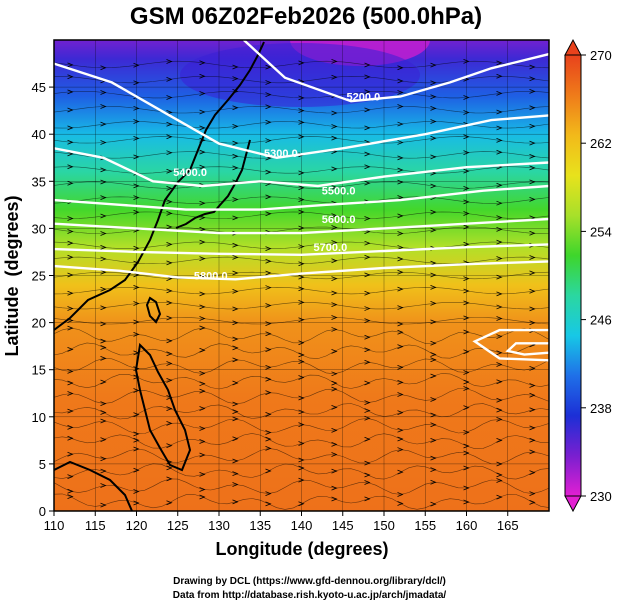 The height and width of the screenshot is (605, 619). What do you see at coordinates (601, 231) in the screenshot?
I see `colorbar-tick-label: 254` at bounding box center [601, 231].